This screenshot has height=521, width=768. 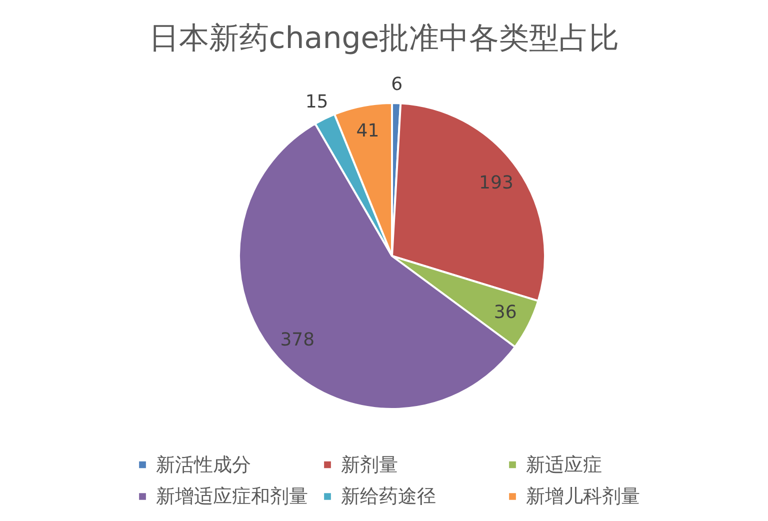 I want to click on data-label: 378, so click(x=297, y=340).